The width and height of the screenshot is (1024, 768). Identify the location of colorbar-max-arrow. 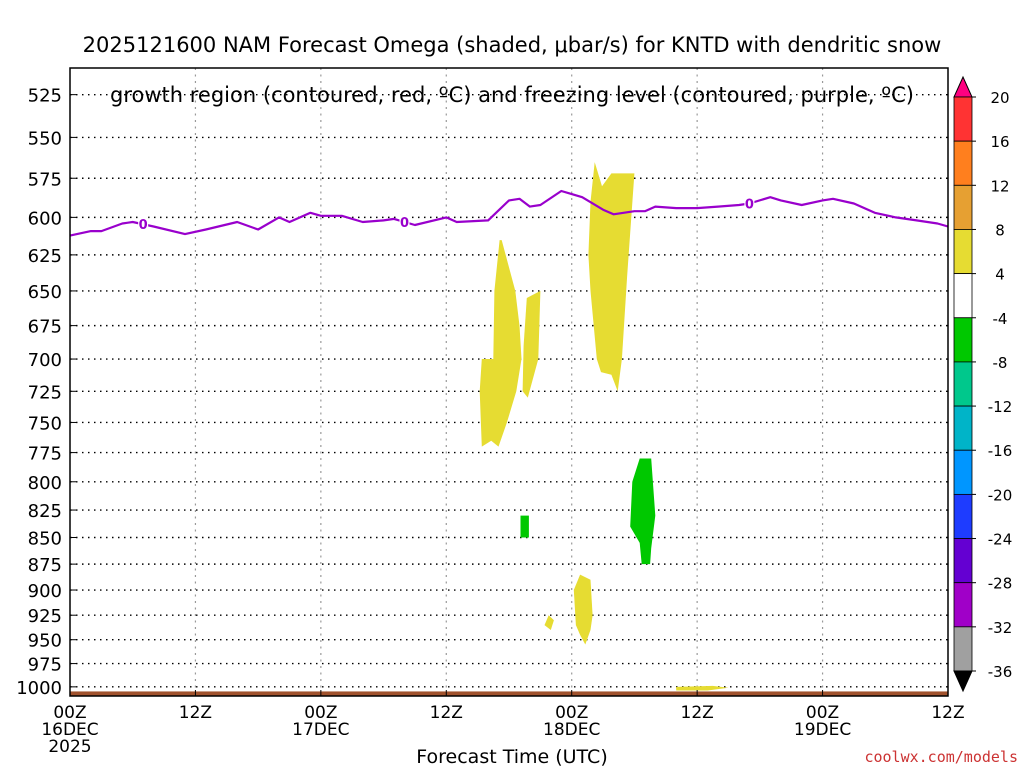
(963, 86).